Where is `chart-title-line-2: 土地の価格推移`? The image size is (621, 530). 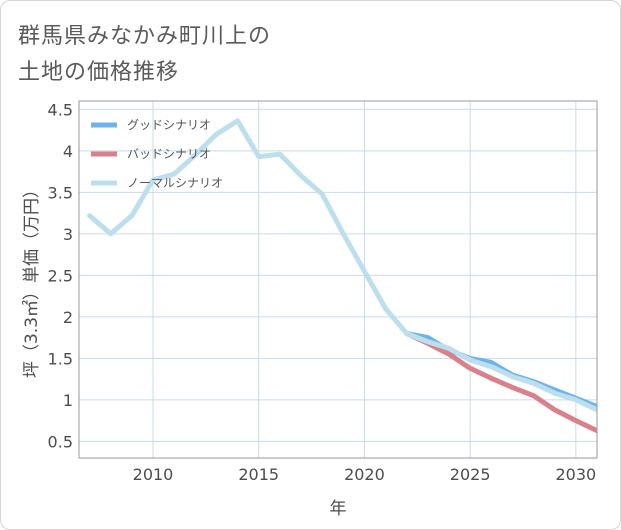
chart-title-line-2: 土地の価格推移 is located at coordinates (99, 72).